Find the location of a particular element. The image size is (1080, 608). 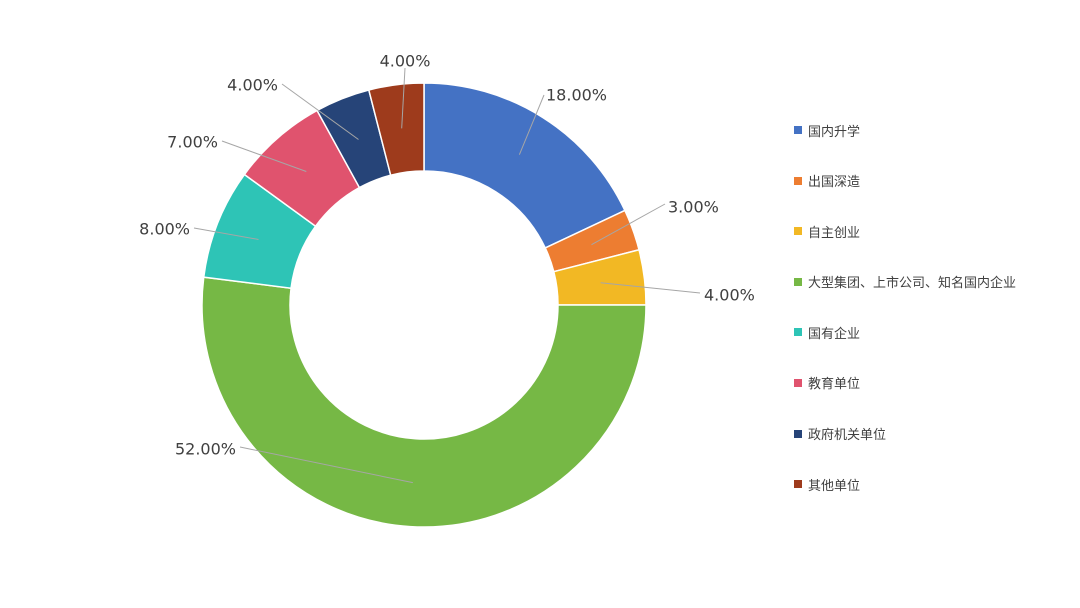

data-label-5: 8.00% is located at coordinates (164, 229).